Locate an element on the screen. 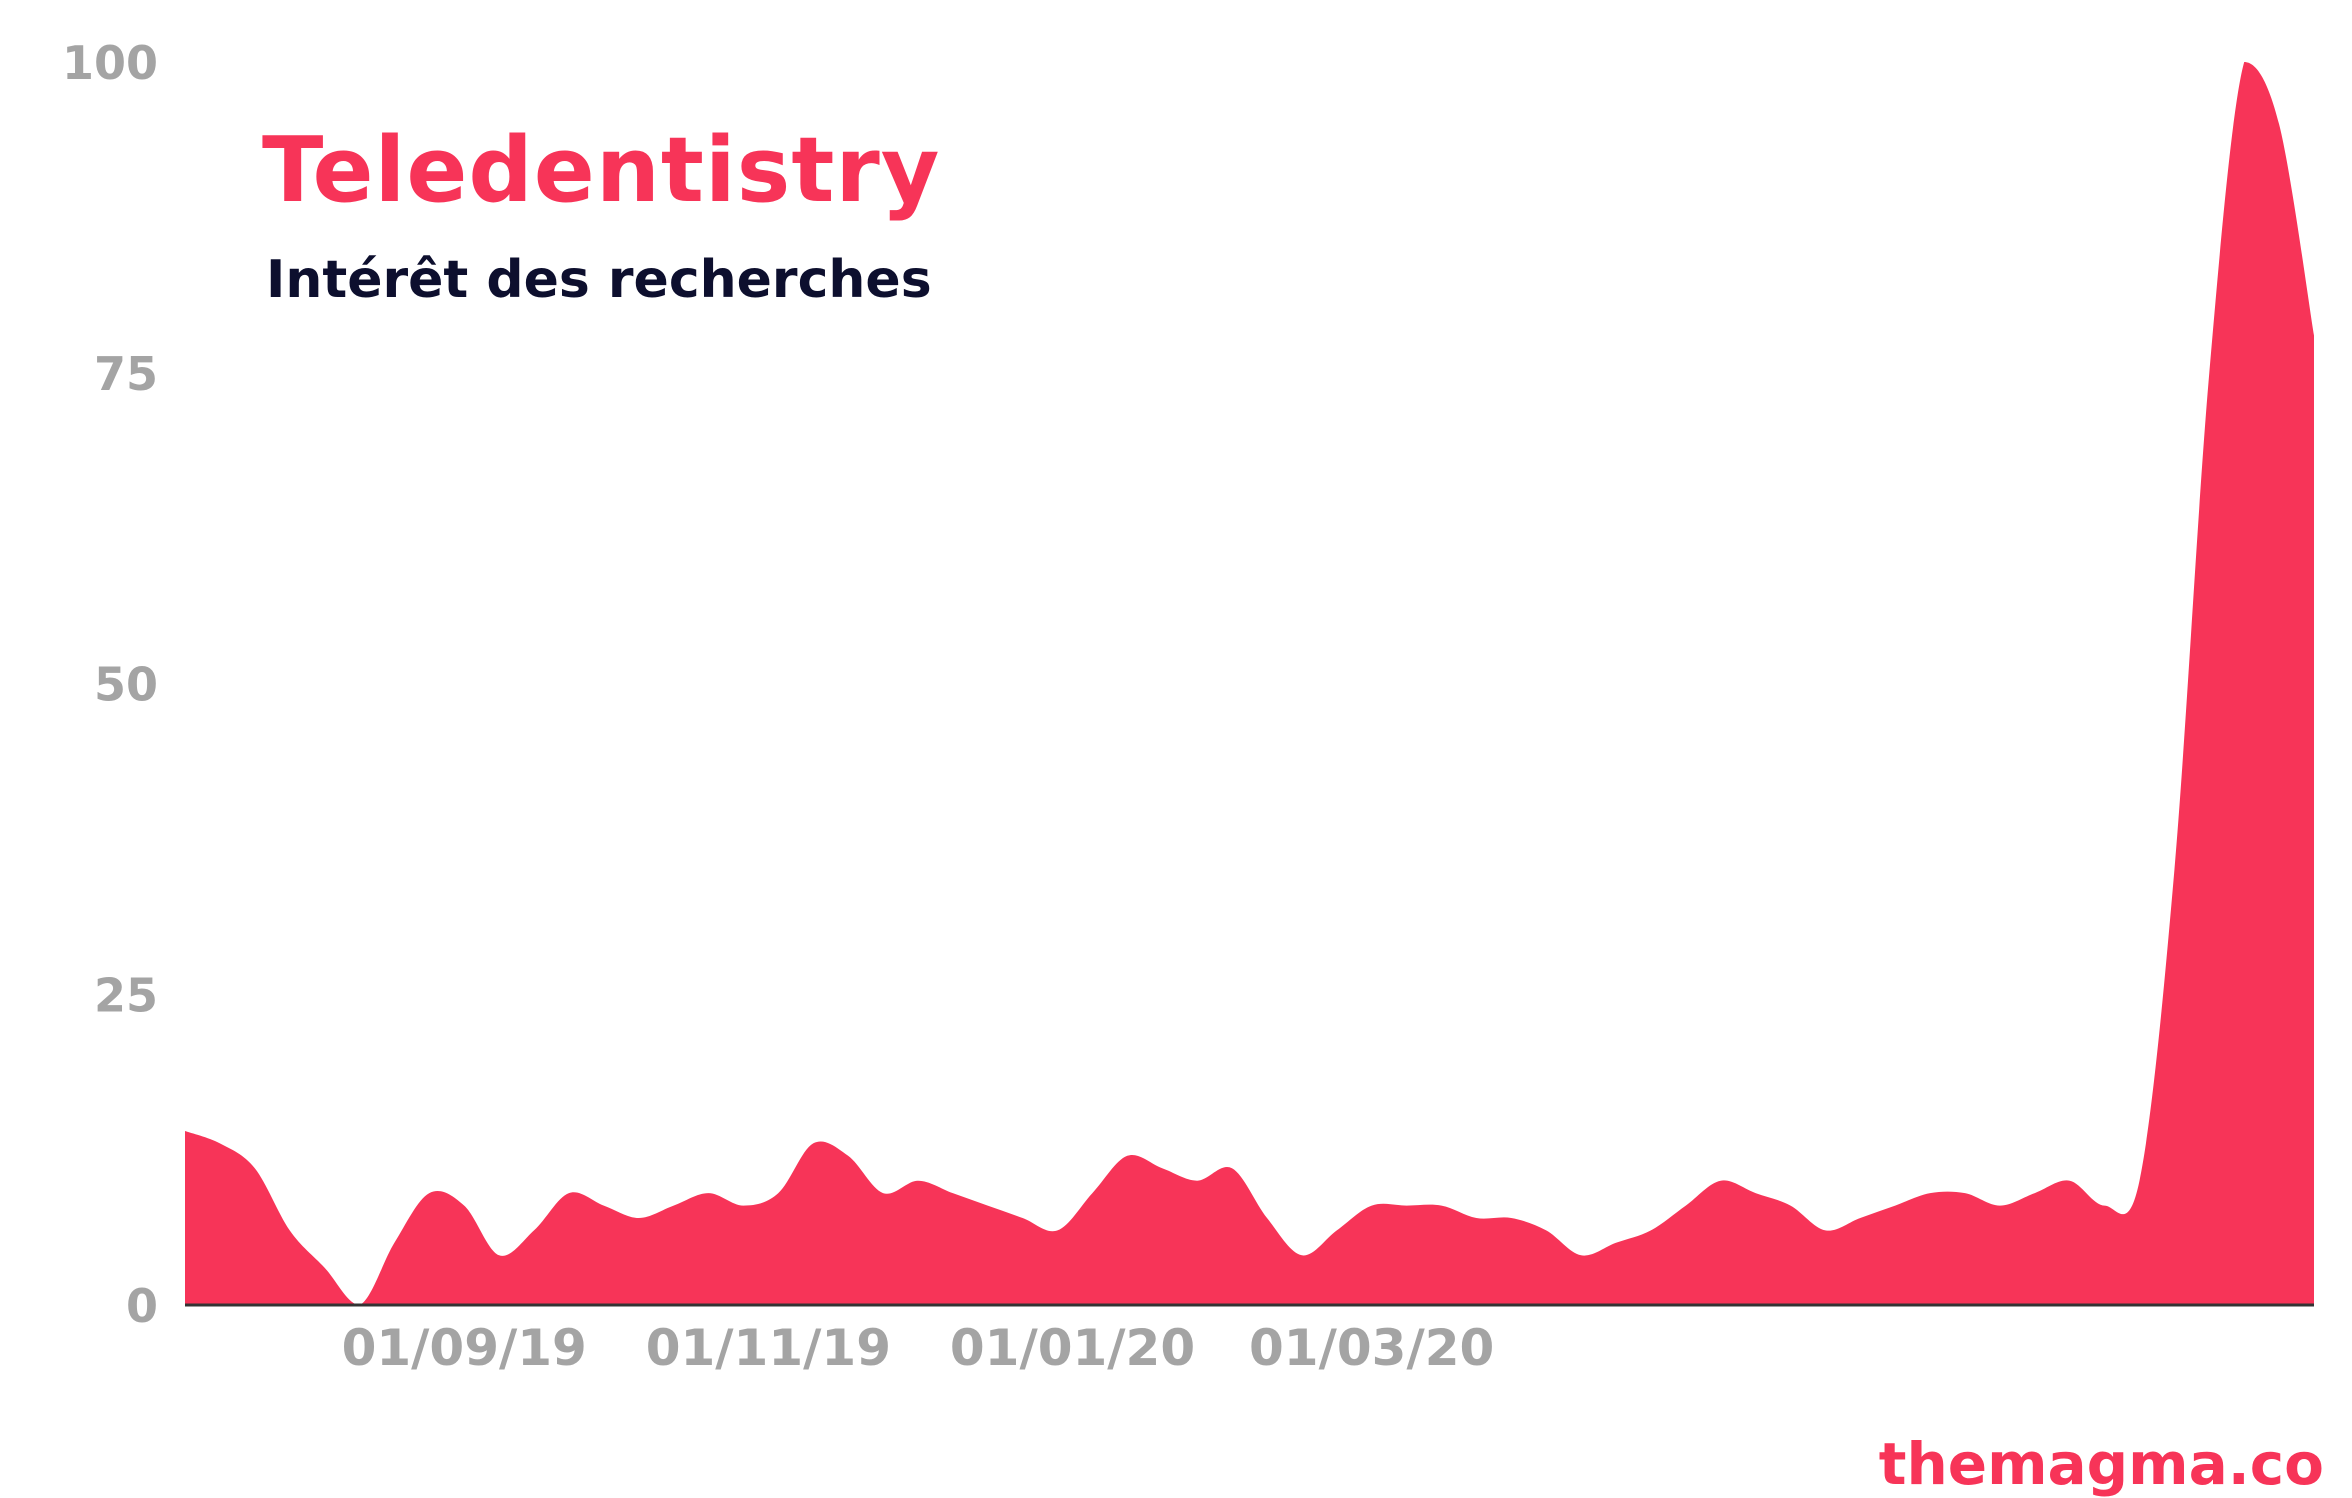  y-axis-ticks: 0 25 50 75 100 is located at coordinates (110, 684).